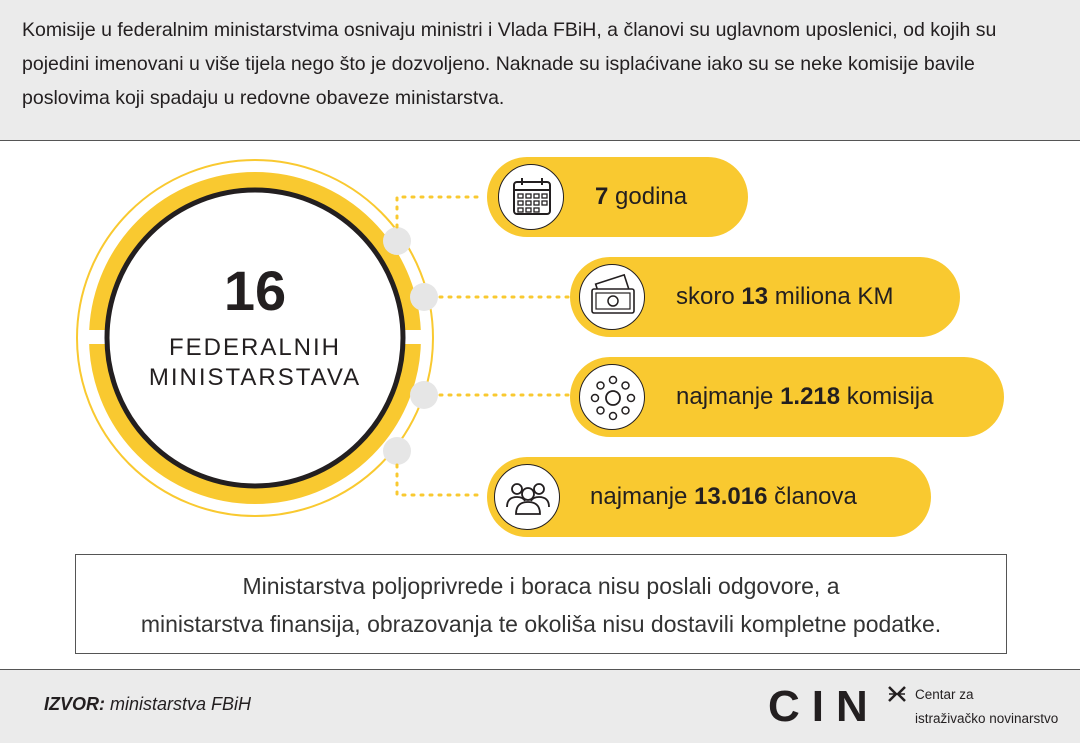  I want to click on calendar-icon, so click(531, 197).